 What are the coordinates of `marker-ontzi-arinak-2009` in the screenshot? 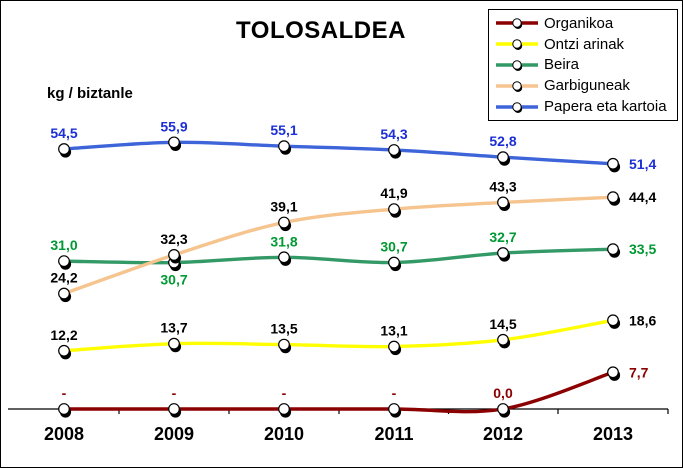 It's located at (174, 343).